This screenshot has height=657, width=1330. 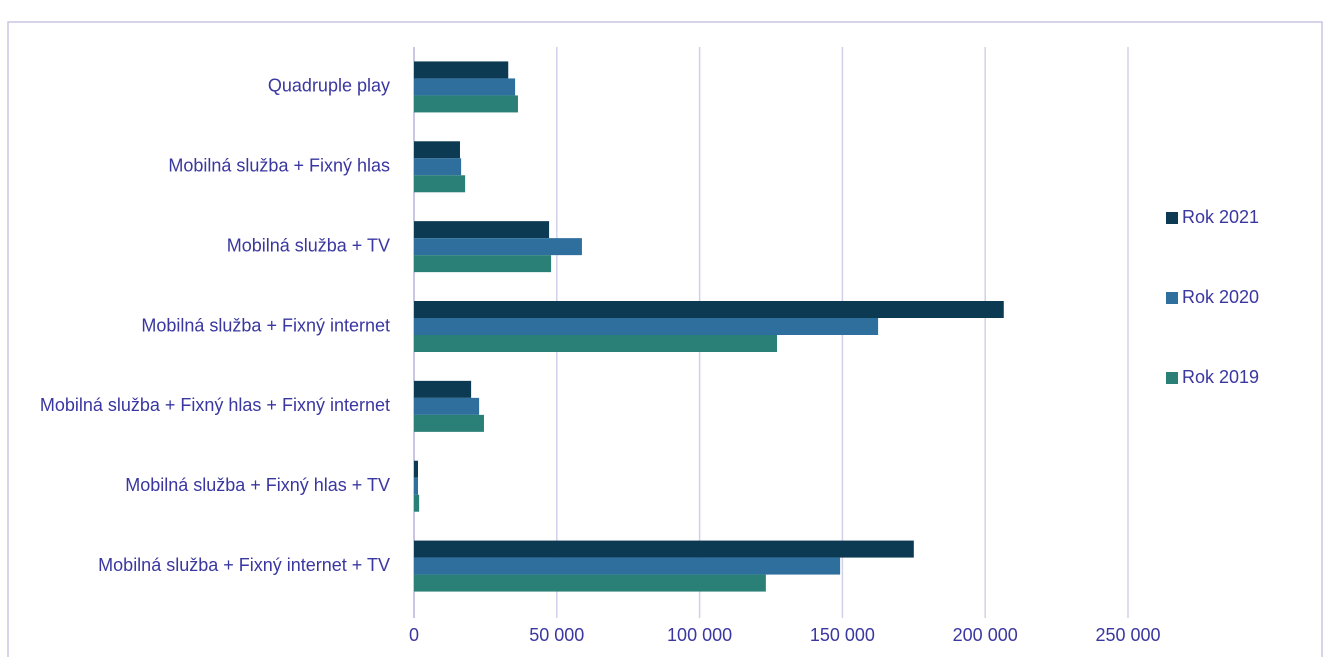 I want to click on y-tick-label: Mobilná služba + Fixný internet + TV, so click(x=244, y=565).